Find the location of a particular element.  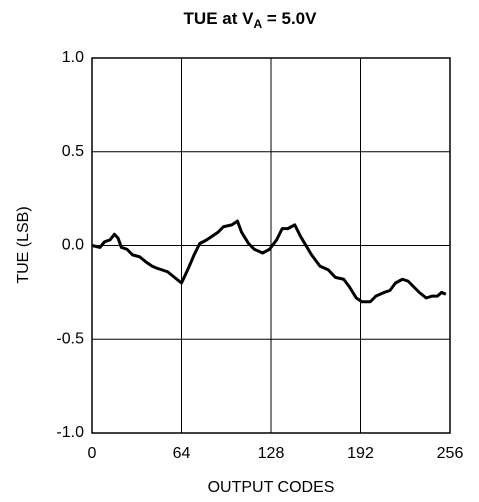

title-text: = 5.0V is located at coordinates (289, 18).